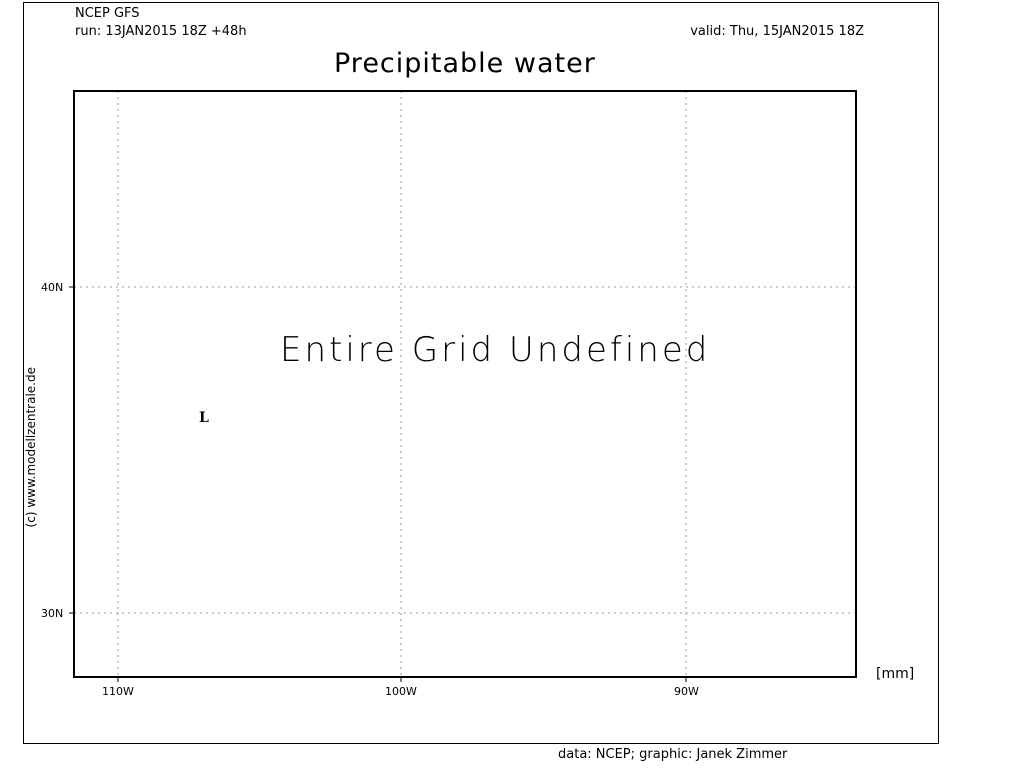  I want to click on credits-line: data: NCEP; graphic: Janek Zimmer, so click(673, 754).